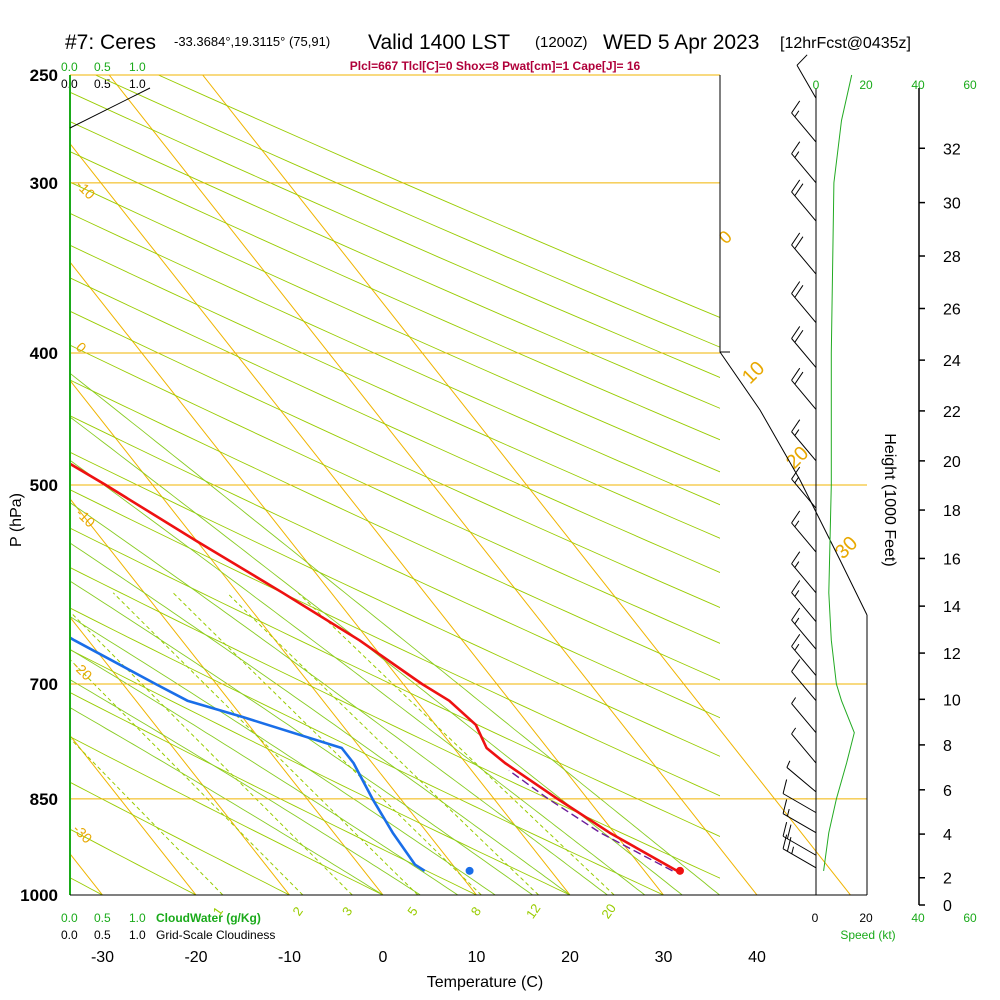 Image resolution: width=1000 pixels, height=1000 pixels. What do you see at coordinates (252, 41) in the screenshot?
I see `station-coords: -33.3684°,19.3115° (75,91)` at bounding box center [252, 41].